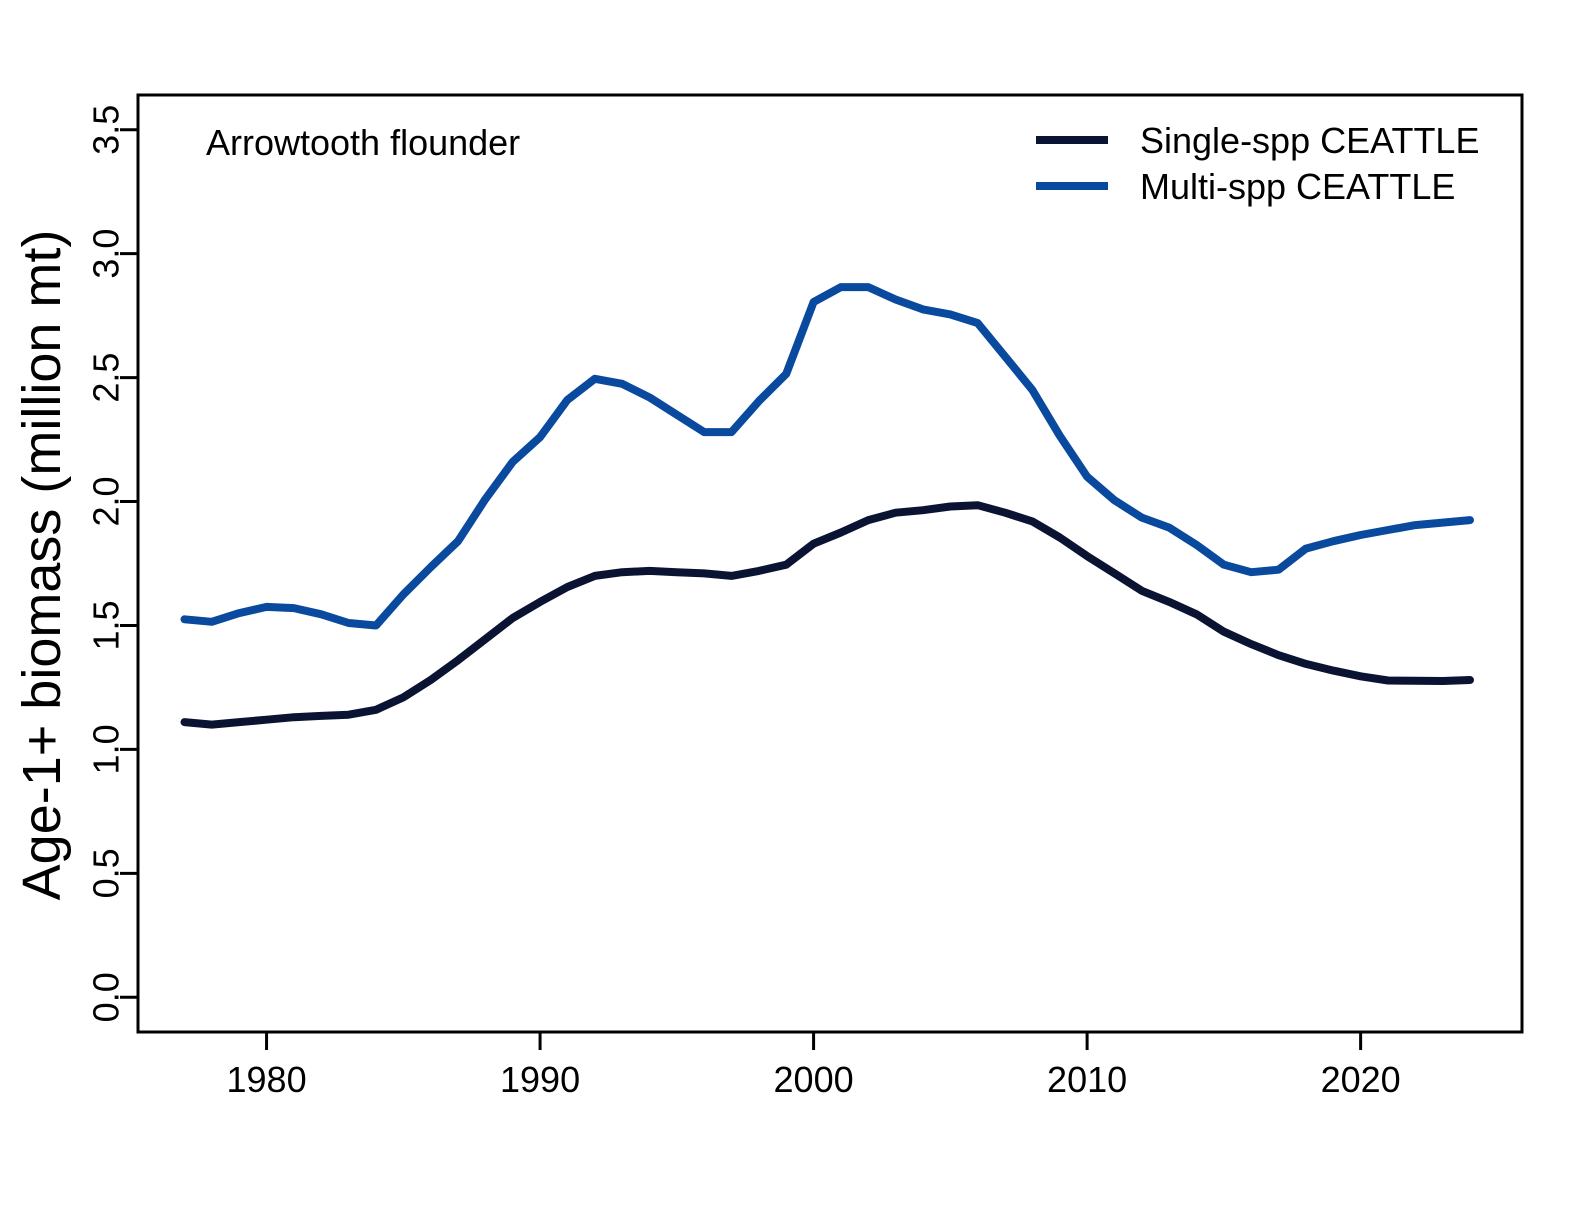  Describe the element at coordinates (106, 254) in the screenshot. I see `y-tick-label: 3.0` at that location.